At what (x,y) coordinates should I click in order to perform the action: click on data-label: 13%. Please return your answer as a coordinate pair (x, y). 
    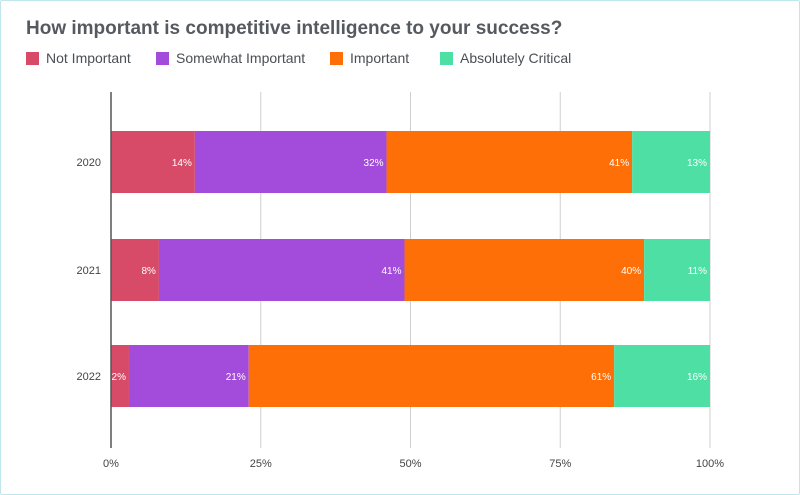
    Looking at the image, I should click on (697, 163).